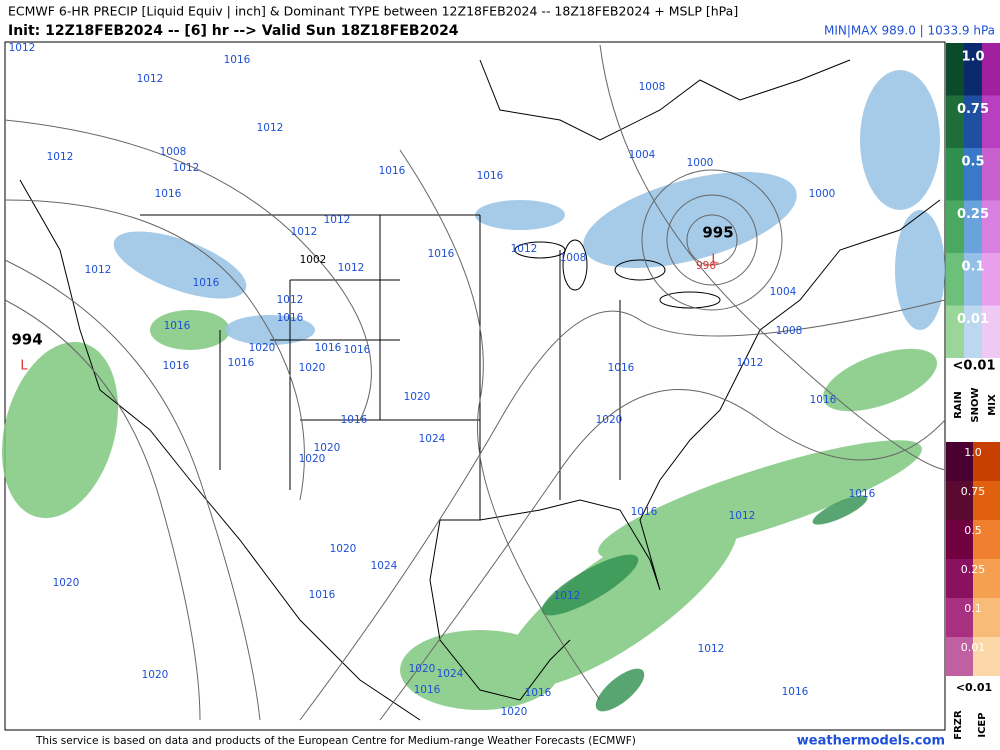  What do you see at coordinates (822, 194) in the screenshot?
I see `isobar-label: 1000` at bounding box center [822, 194].